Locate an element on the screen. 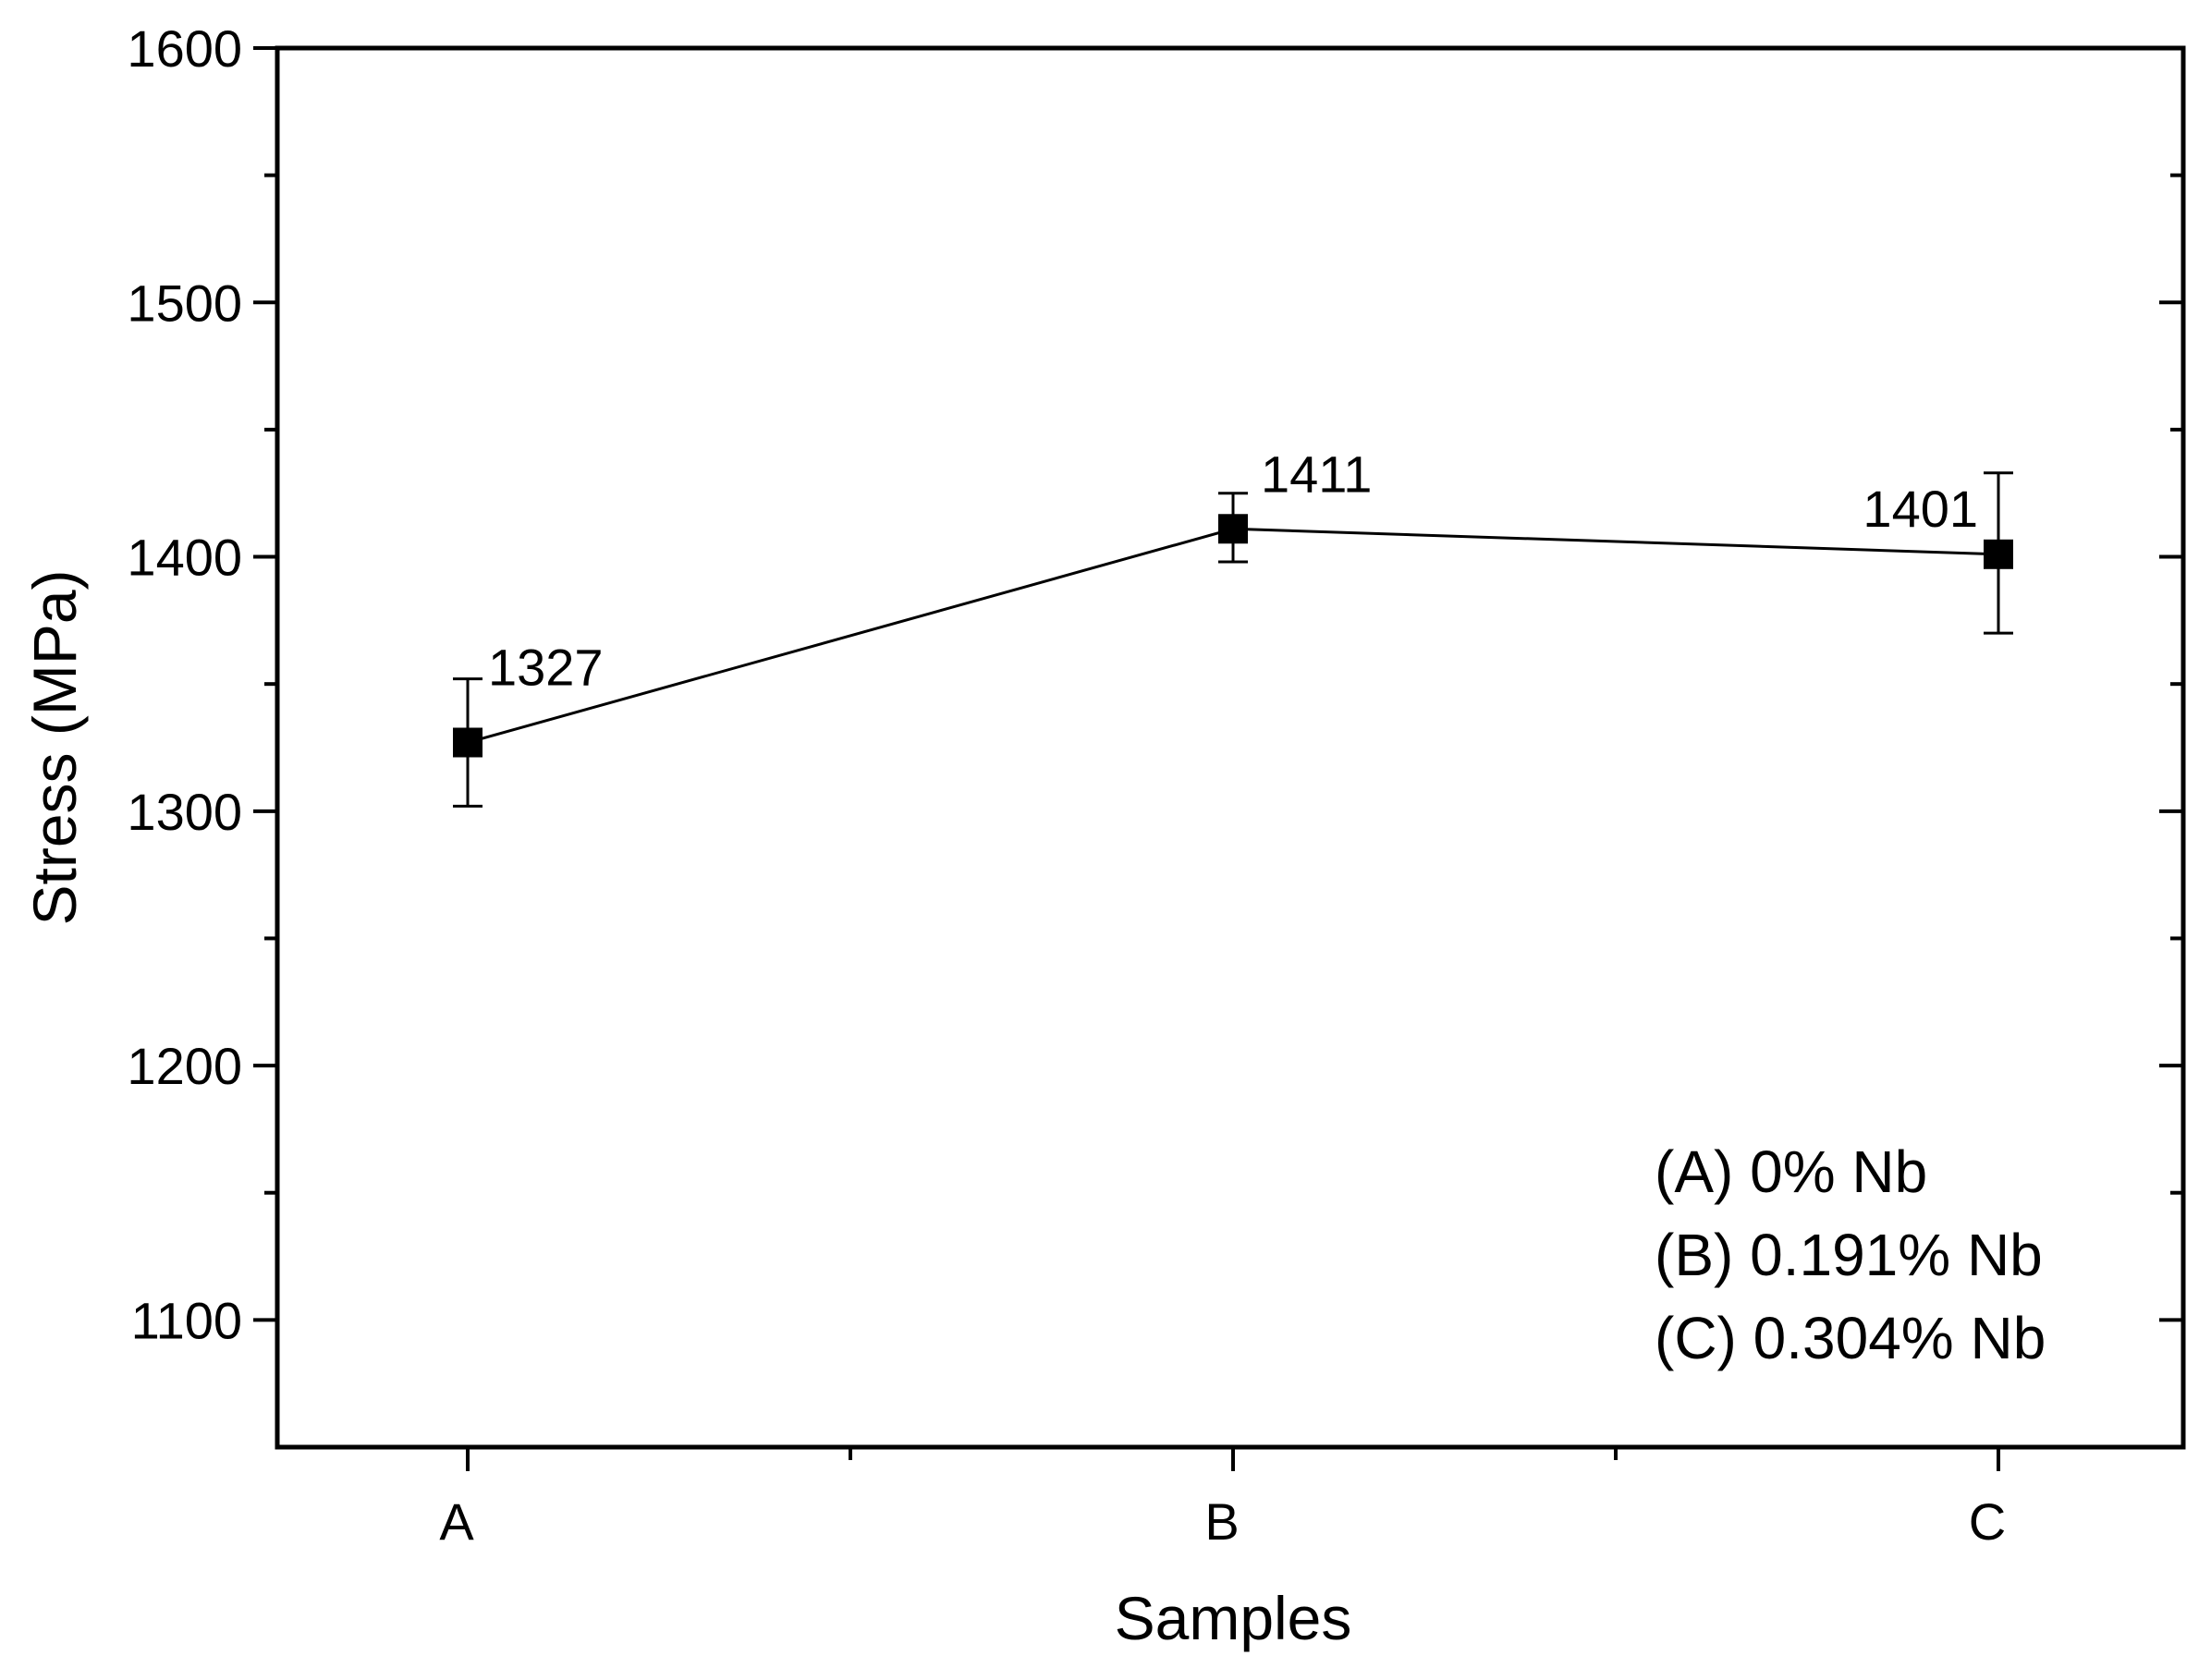  data-label: 1411 is located at coordinates (1316, 473).